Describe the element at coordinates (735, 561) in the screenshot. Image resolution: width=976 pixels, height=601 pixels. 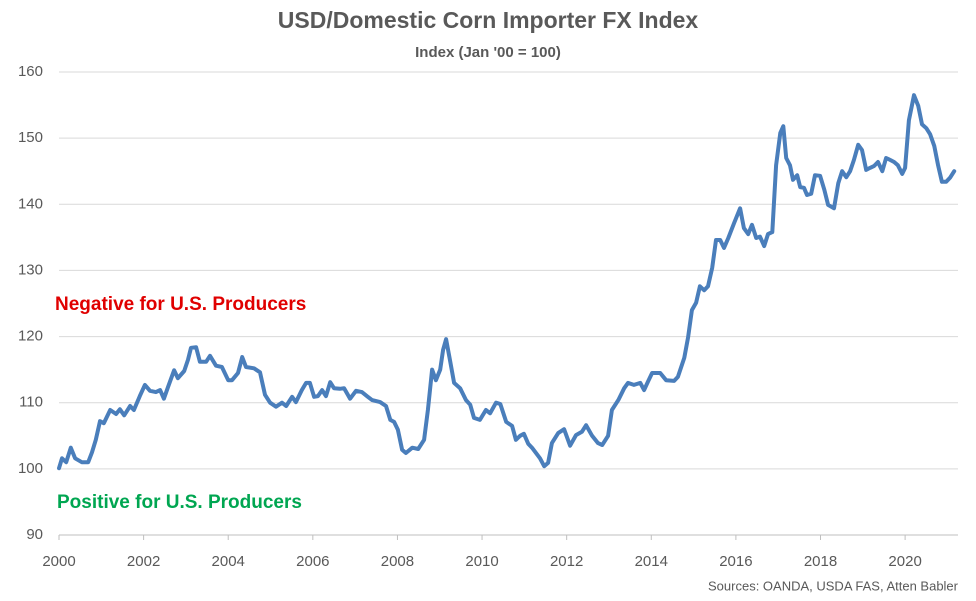
I see `x-tick-label: 2016` at that location.